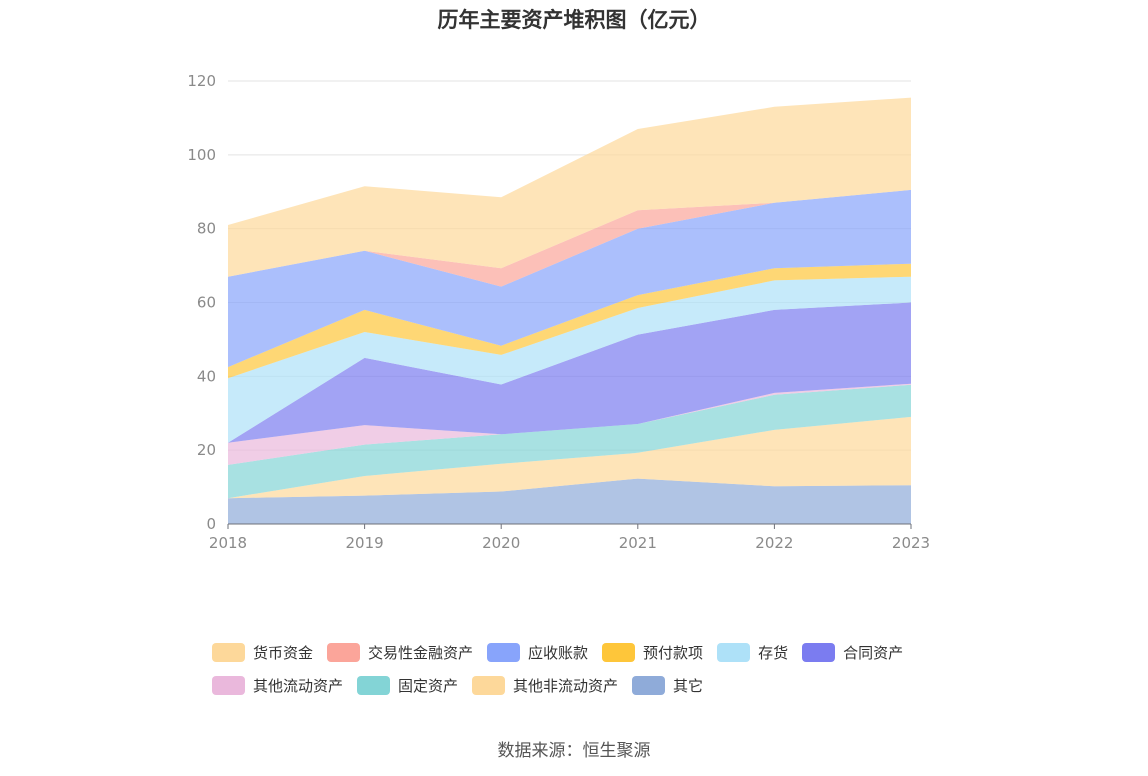 The height and width of the screenshot is (776, 1148). I want to click on legend-item: 应收账款, so click(537, 652).